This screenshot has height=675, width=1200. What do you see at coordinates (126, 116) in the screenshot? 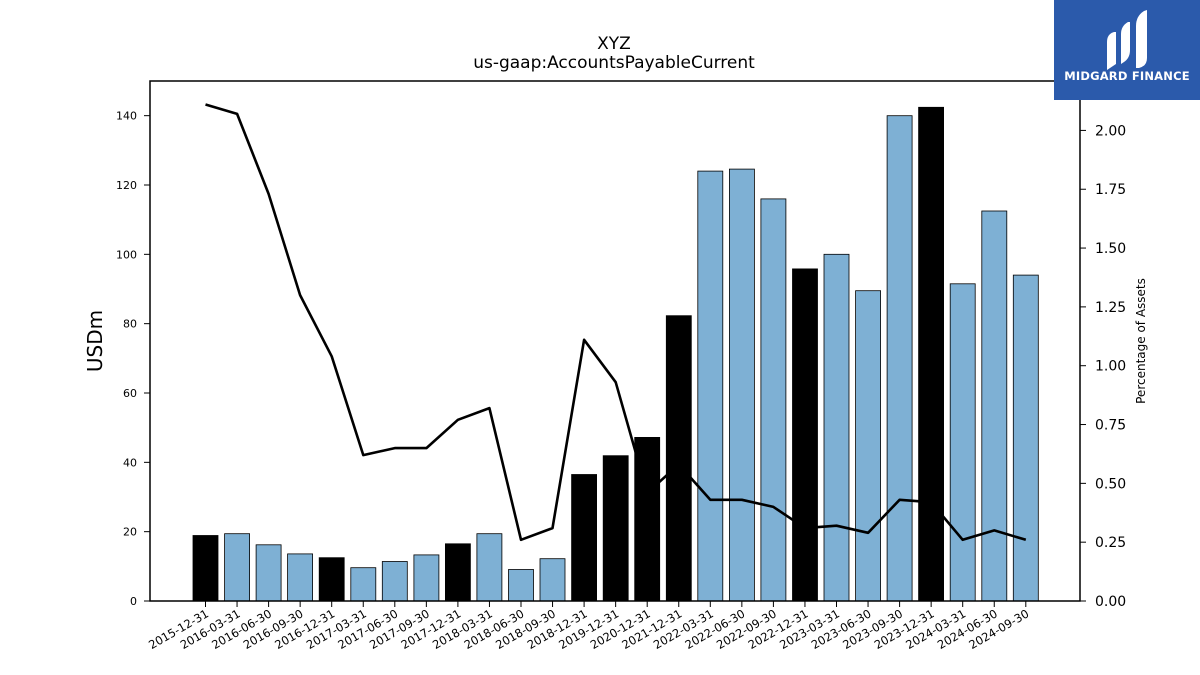
I see `y-tick-label: 140` at bounding box center [126, 116].